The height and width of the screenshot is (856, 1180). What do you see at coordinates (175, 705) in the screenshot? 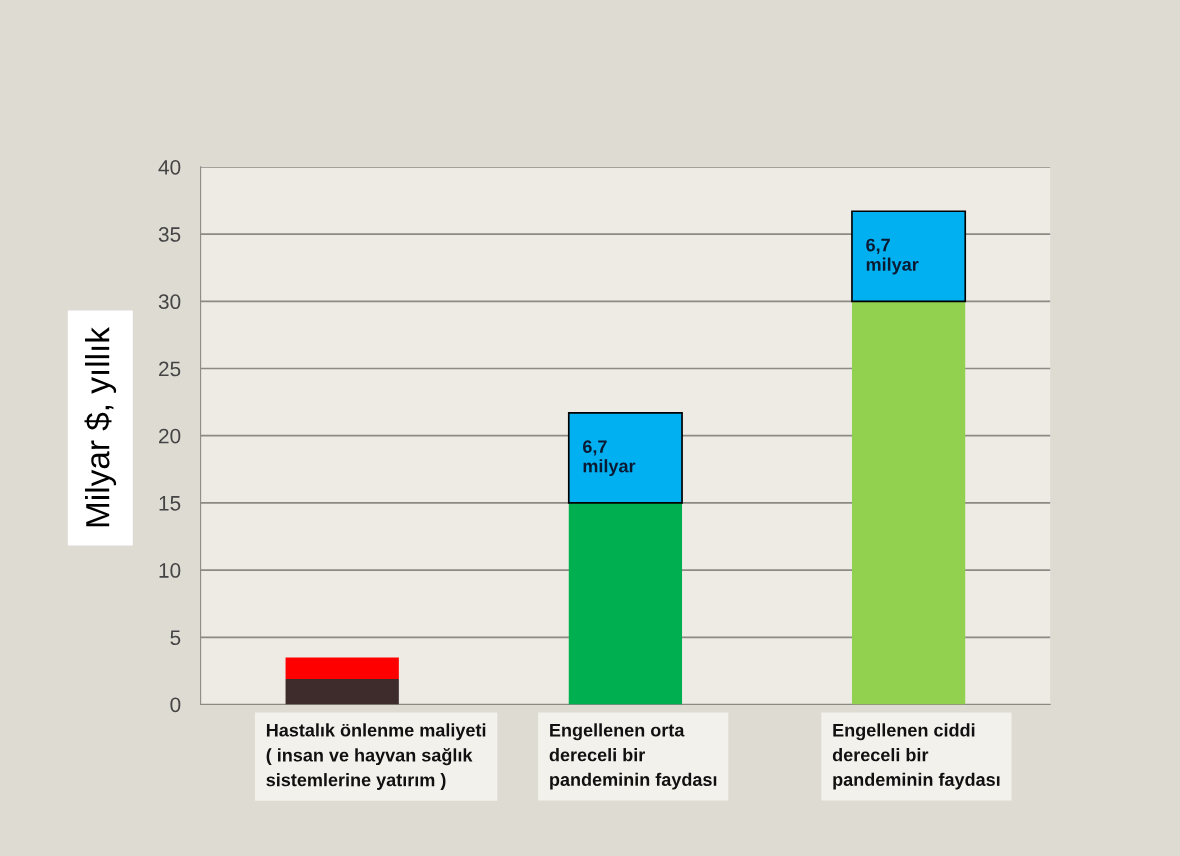
I see `y-tick-label: 0` at bounding box center [175, 705].